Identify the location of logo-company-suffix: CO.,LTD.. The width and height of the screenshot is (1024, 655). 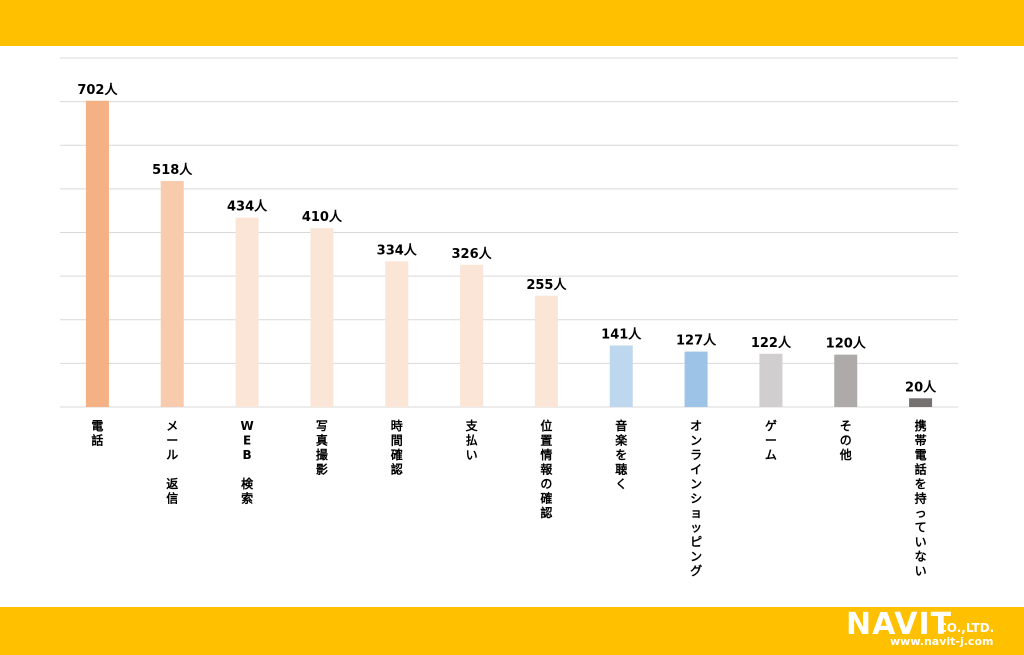
(966, 628).